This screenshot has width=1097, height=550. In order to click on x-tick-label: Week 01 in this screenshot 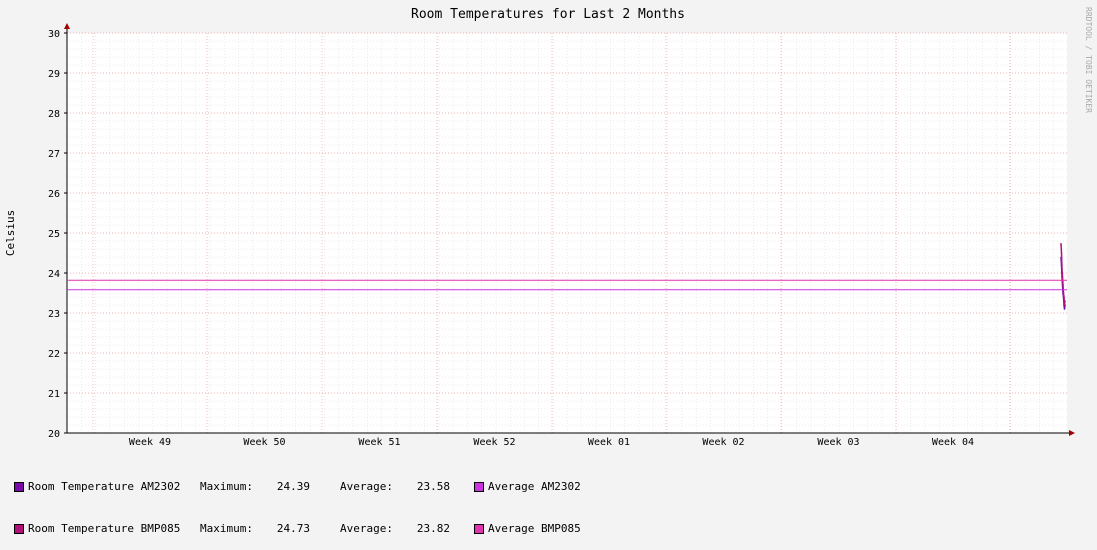, I will do `click(609, 442)`.